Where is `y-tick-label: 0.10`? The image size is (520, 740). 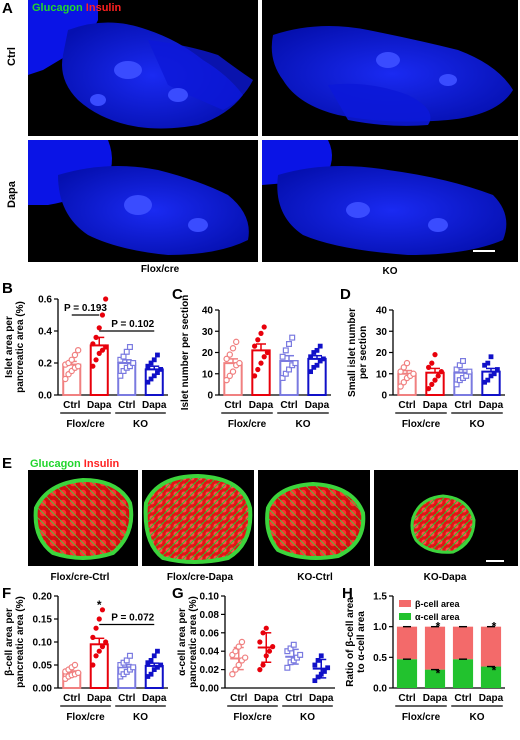 y-tick-label: 0.10 is located at coordinates (210, 597).